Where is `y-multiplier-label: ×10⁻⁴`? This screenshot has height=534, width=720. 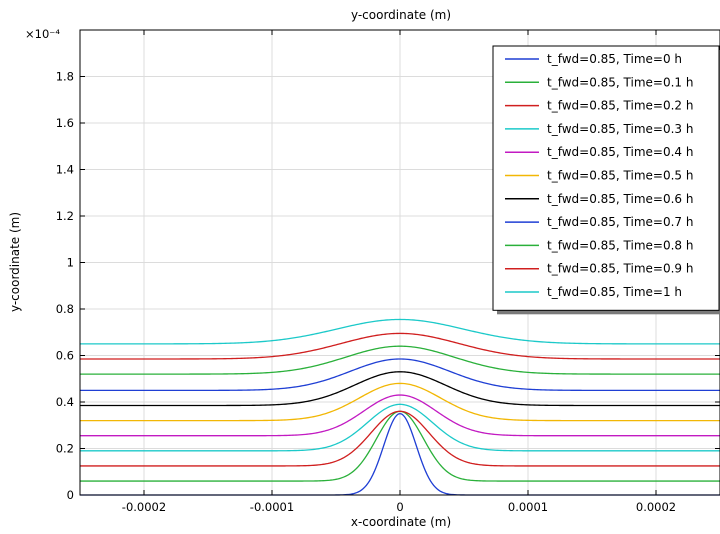
y-multiplier-label: ×10⁻⁴ is located at coordinates (42, 34).